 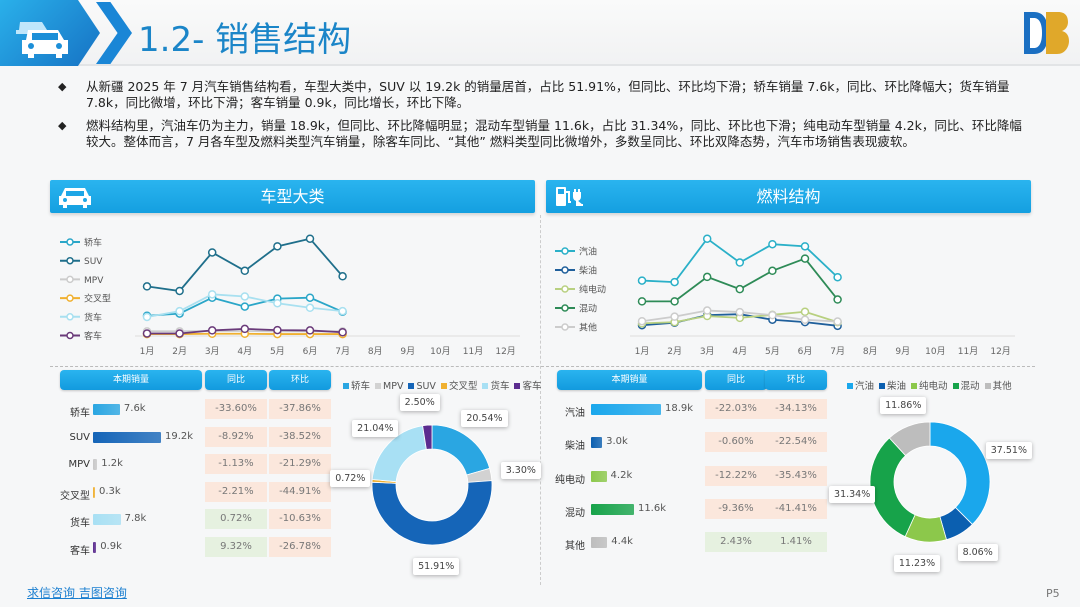 What do you see at coordinates (134, 408) in the screenshot?
I see `value-label: 7.6k` at bounding box center [134, 408].